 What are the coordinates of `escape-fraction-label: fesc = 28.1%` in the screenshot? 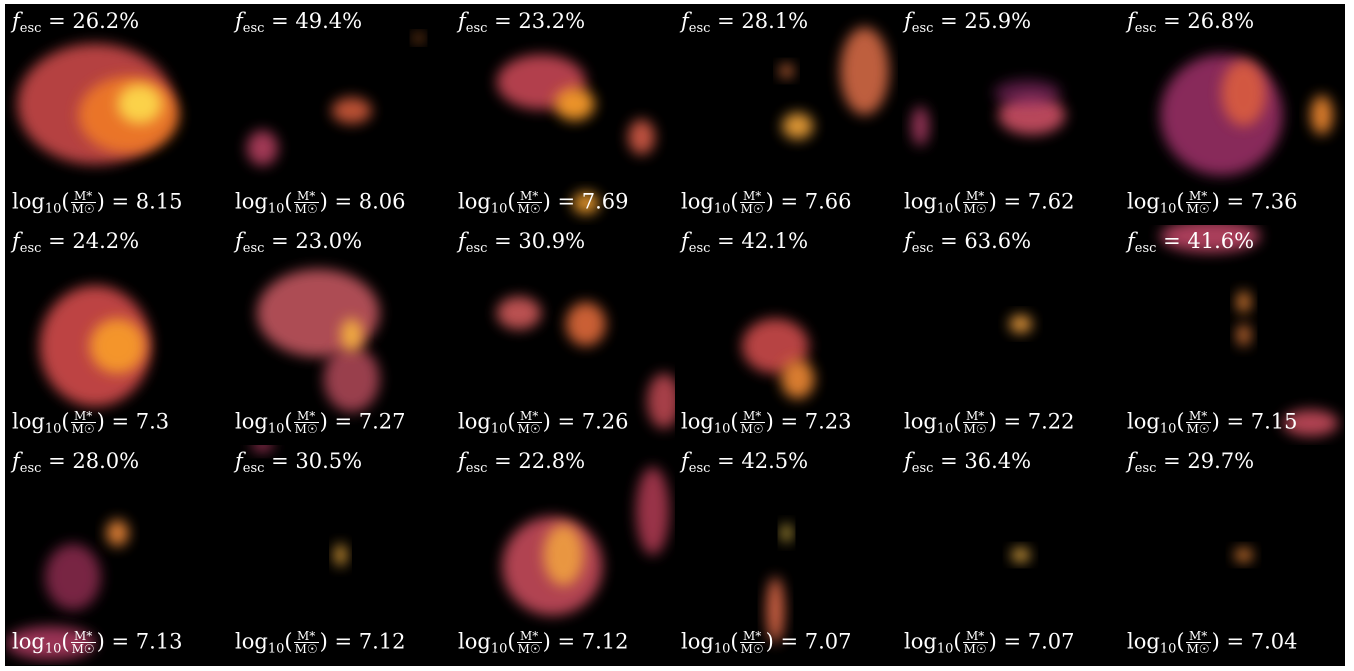 It's located at (744, 23).